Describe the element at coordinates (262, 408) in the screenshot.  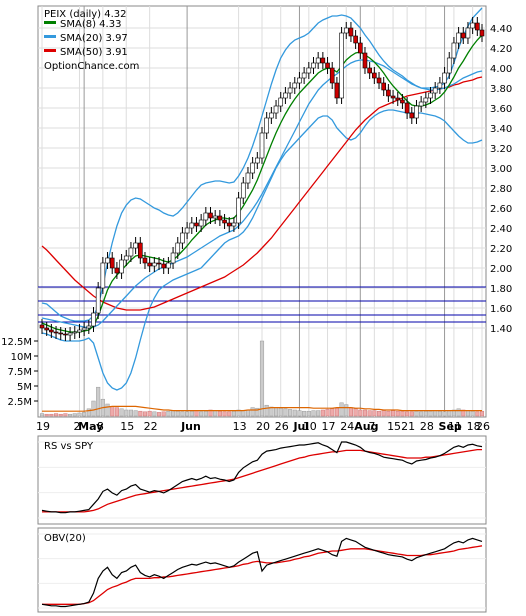
I see `volume-average-line` at that location.